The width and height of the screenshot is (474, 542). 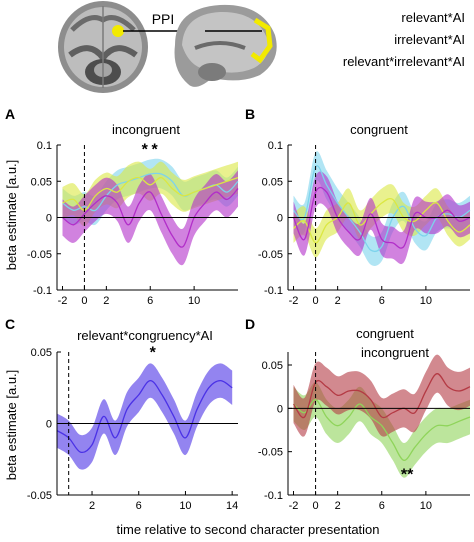 What do you see at coordinates (385, 333) in the screenshot?
I see `legend-congruent: congruent` at bounding box center [385, 333].